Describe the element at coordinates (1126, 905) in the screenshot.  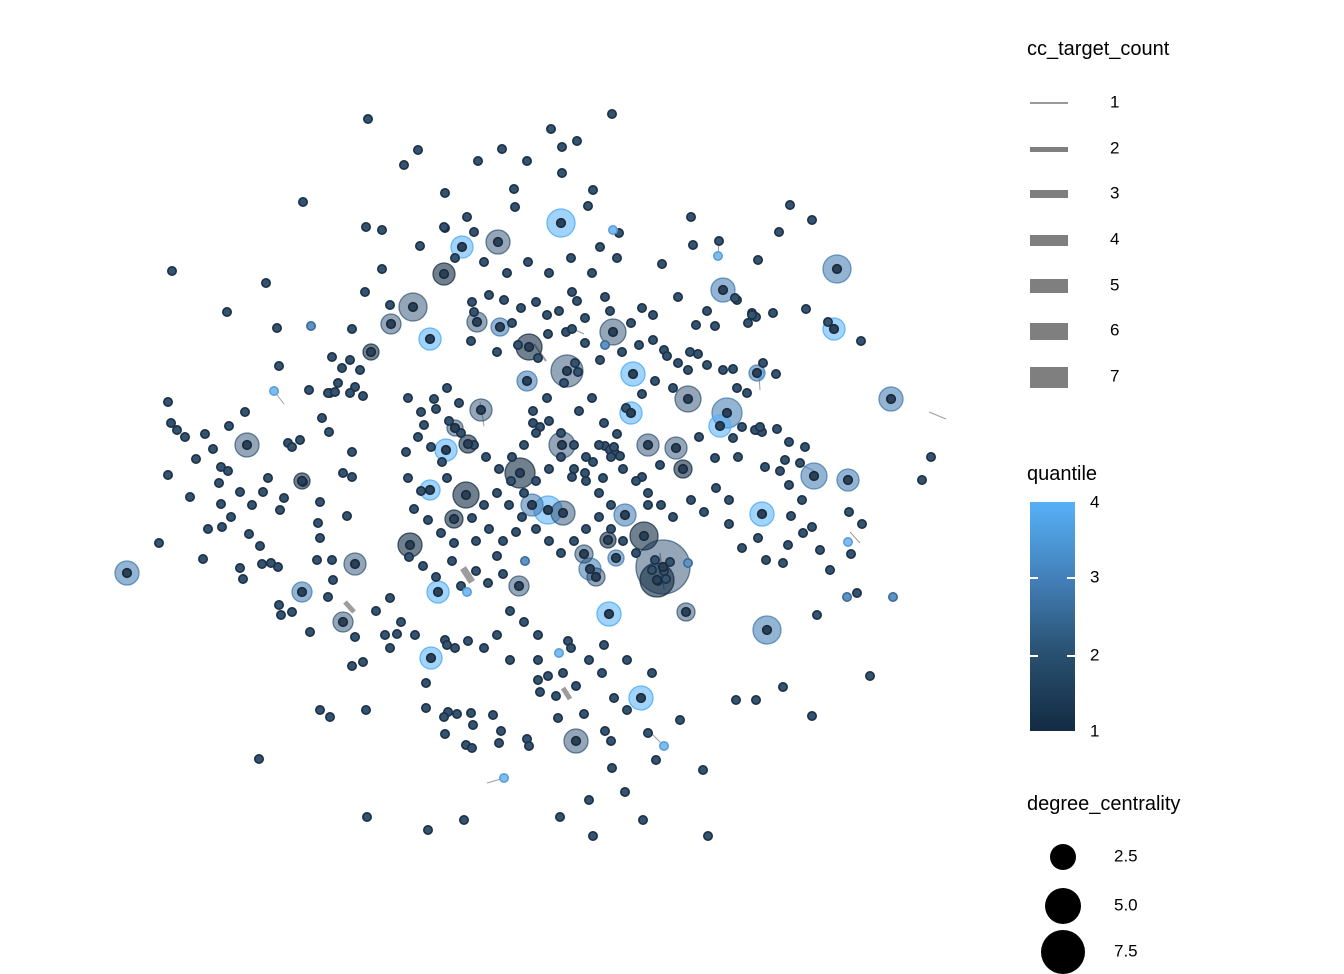
I see `node-size-key-label: 5.0` at that location.